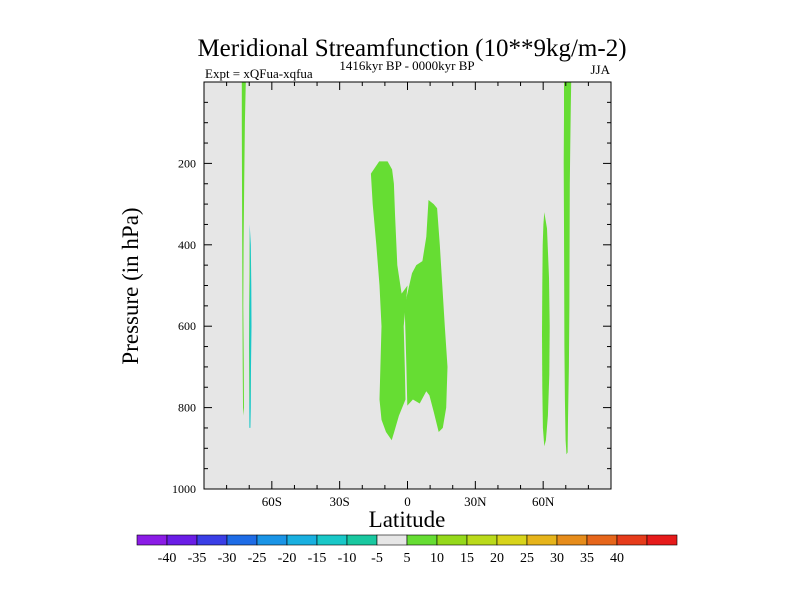  What do you see at coordinates (497, 558) in the screenshot?
I see `colorbar-label: 20` at bounding box center [497, 558].